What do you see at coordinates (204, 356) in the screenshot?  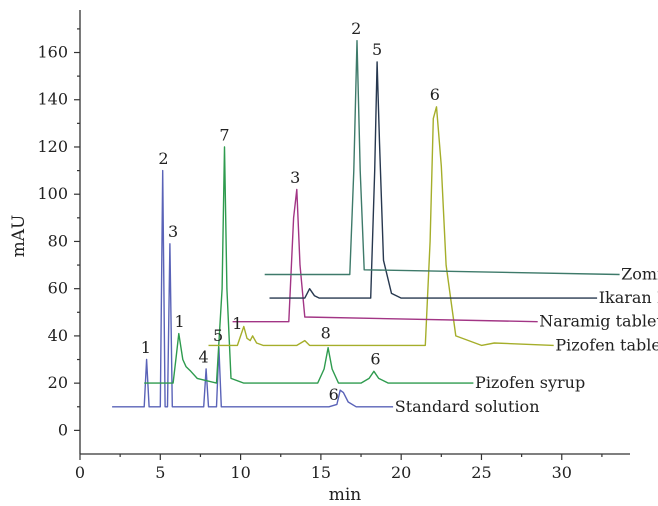 I see `peak-label: 4` at bounding box center [204, 356].